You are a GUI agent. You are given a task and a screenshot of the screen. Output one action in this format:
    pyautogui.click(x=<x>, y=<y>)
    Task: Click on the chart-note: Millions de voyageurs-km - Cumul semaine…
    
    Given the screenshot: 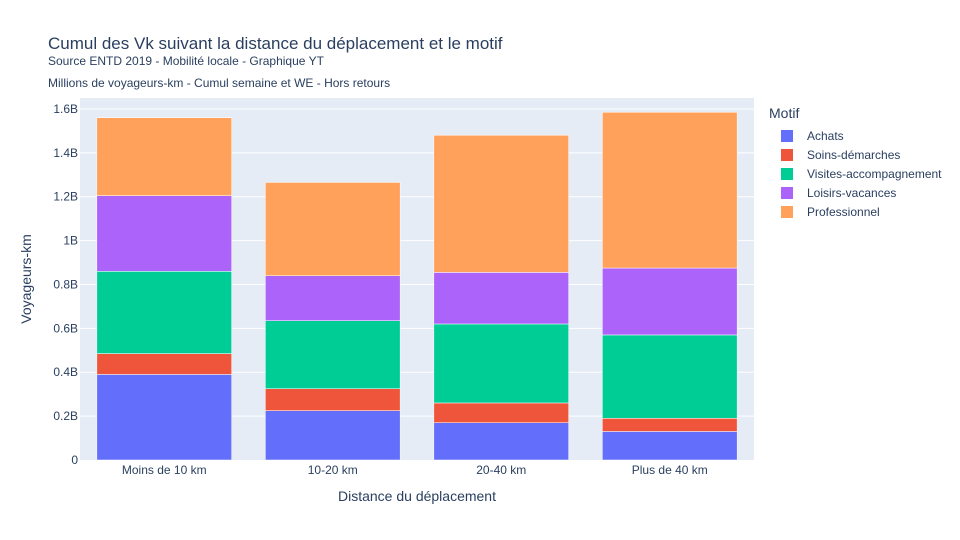 What is the action you would take?
    pyautogui.click(x=219, y=83)
    